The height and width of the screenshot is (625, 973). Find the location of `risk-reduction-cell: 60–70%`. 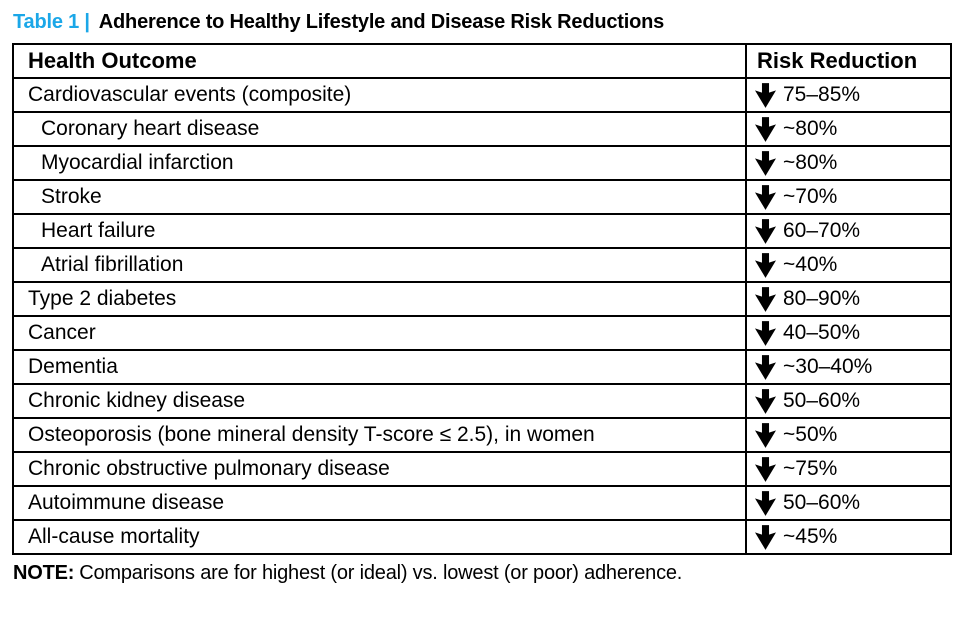

risk-reduction-cell: 60–70% is located at coordinates (848, 231).